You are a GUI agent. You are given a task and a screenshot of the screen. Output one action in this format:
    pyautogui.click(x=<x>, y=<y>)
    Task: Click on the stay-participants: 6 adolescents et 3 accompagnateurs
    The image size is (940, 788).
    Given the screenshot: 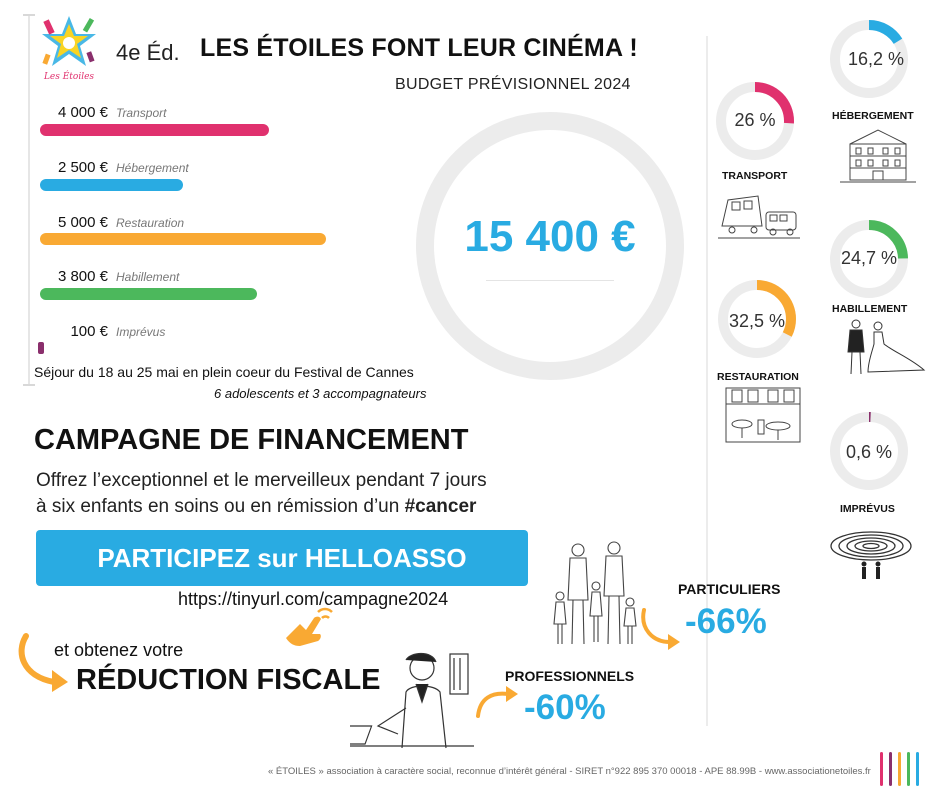 What is the action you would take?
    pyautogui.click(x=320, y=393)
    